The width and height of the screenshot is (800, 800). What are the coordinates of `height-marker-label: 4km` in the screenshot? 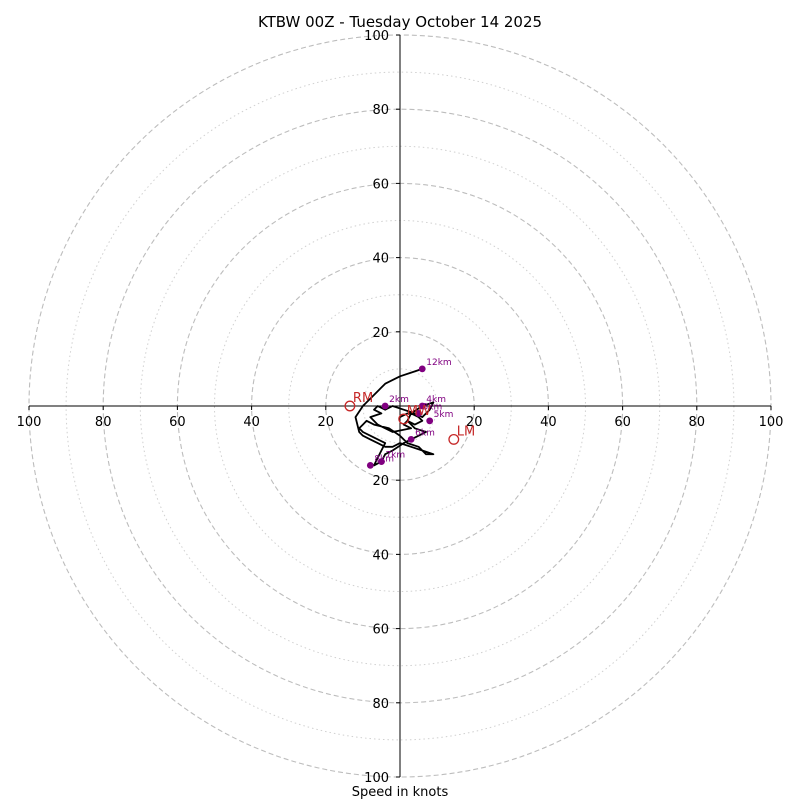 It's located at (436, 400).